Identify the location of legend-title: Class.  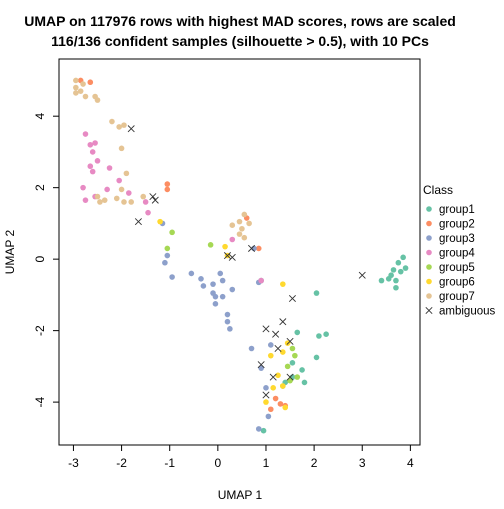
(438, 190).